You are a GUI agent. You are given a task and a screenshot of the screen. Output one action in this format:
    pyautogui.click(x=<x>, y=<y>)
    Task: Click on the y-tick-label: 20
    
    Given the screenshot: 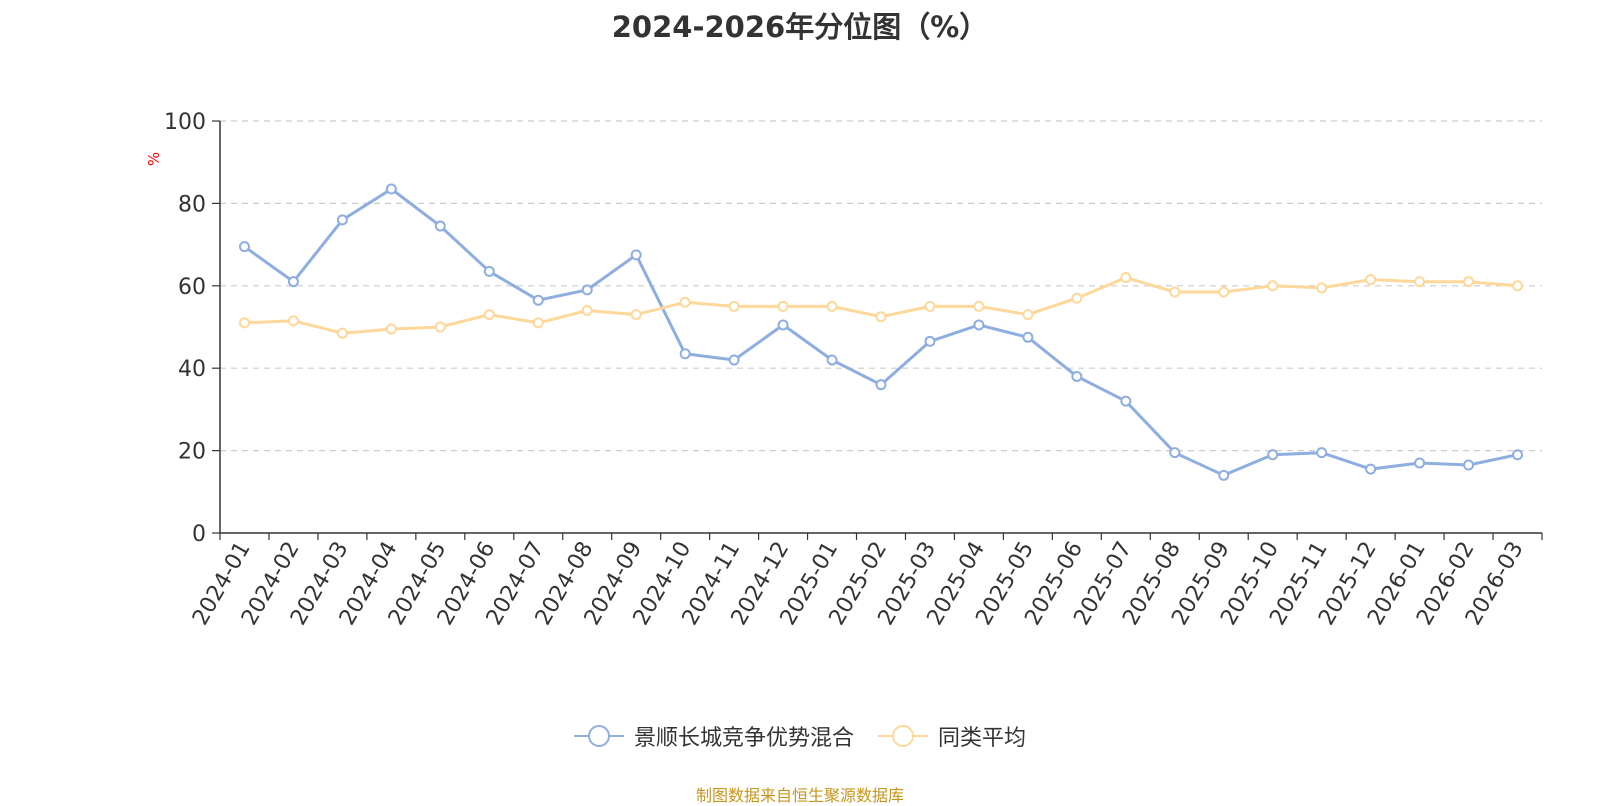 What is the action you would take?
    pyautogui.click(x=192, y=452)
    